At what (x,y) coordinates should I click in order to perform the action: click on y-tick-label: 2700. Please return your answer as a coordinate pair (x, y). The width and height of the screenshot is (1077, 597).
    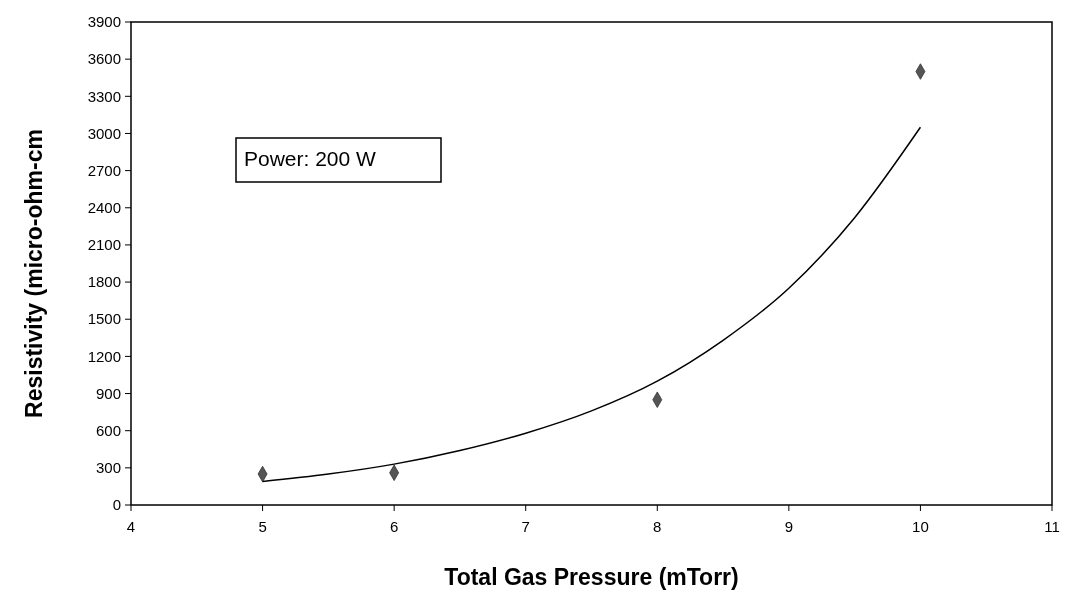
    Looking at the image, I should click on (104, 170).